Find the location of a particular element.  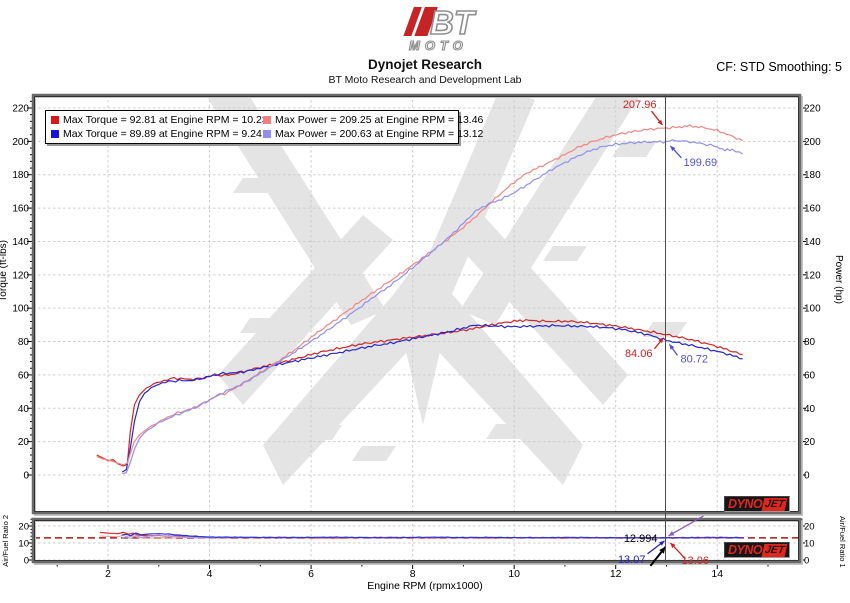

logo-moto-text: MOTO is located at coordinates (438, 45).